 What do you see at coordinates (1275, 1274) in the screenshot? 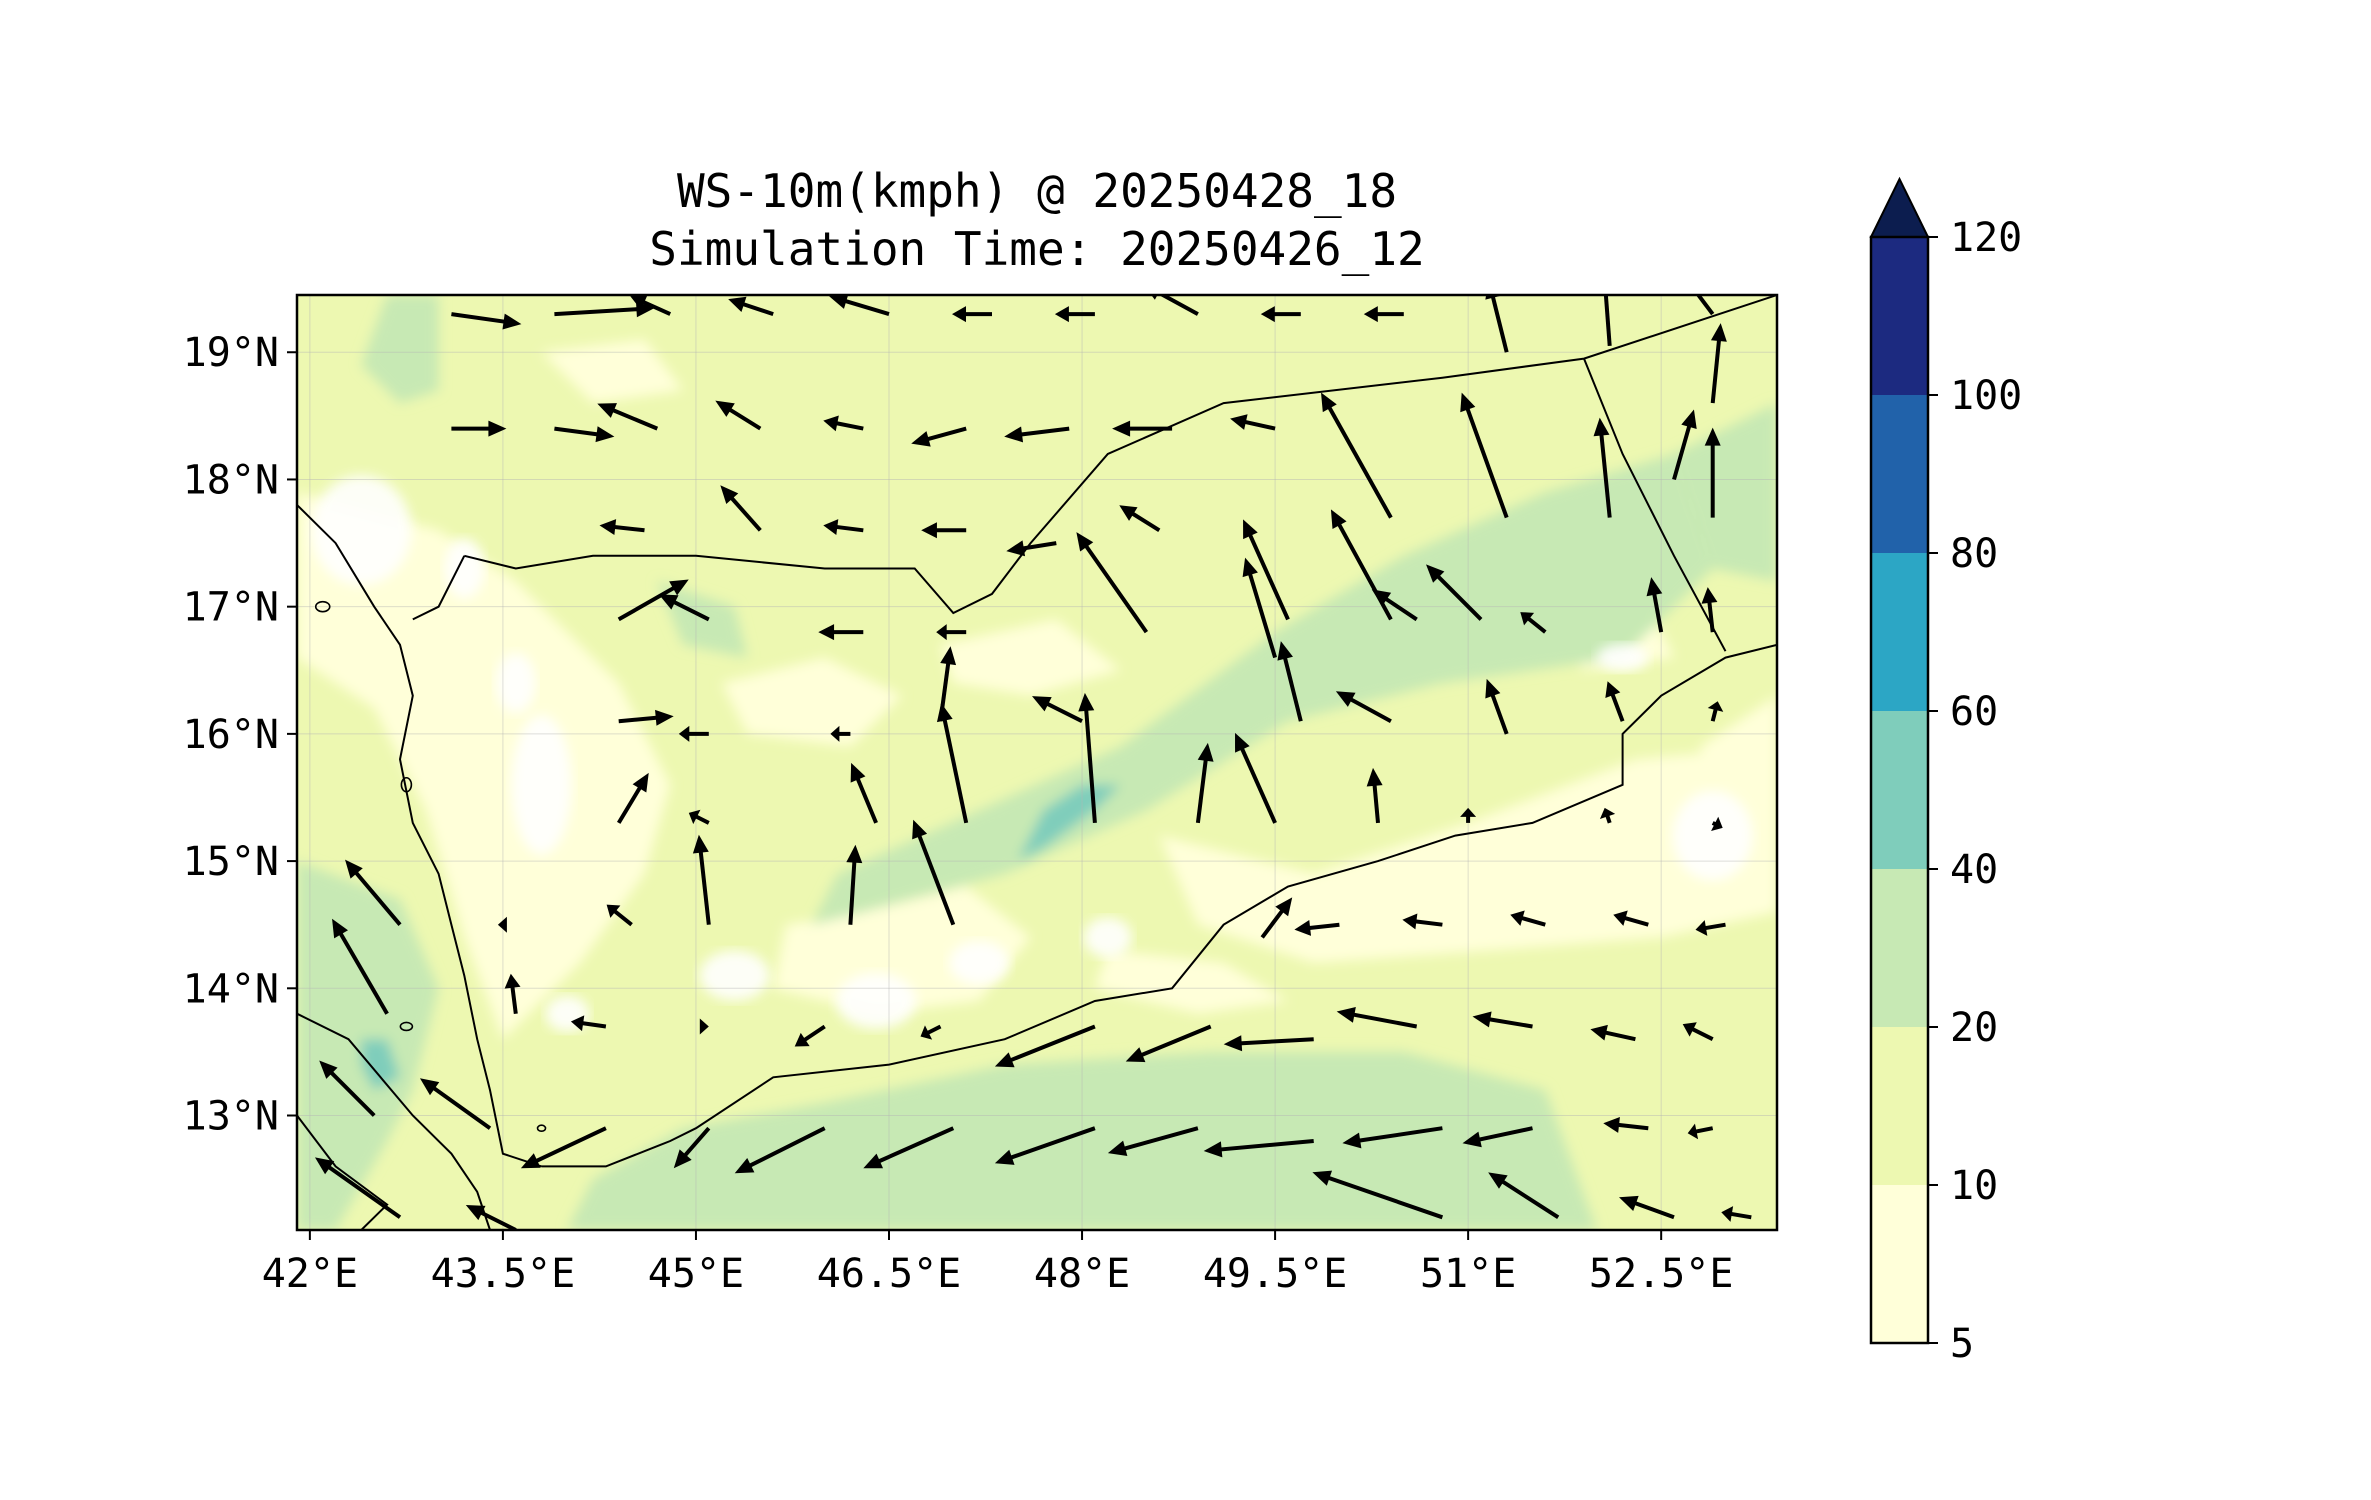
I see `lon-tick-label: 49.5°E` at bounding box center [1275, 1274].